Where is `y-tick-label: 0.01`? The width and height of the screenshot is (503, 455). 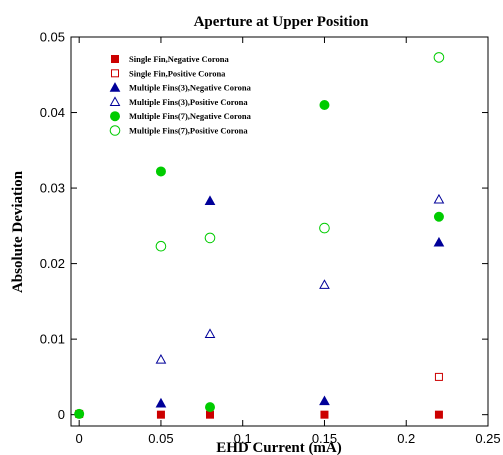
y-tick-label: 0.01 is located at coordinates (52, 339).